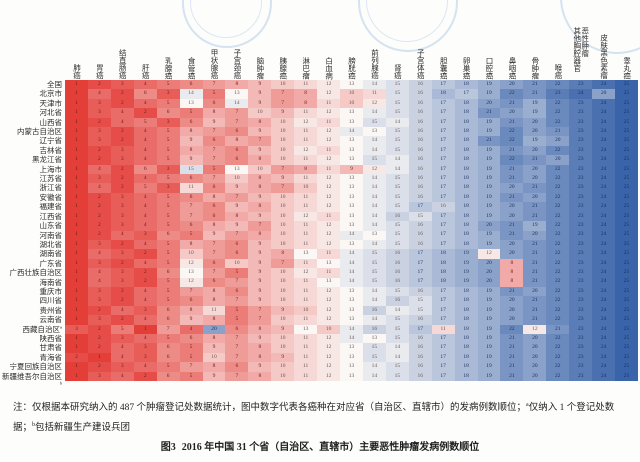 This screenshot has height=462, width=640. I want to click on column-header-label: 结直肠癌, so click(123, 64).